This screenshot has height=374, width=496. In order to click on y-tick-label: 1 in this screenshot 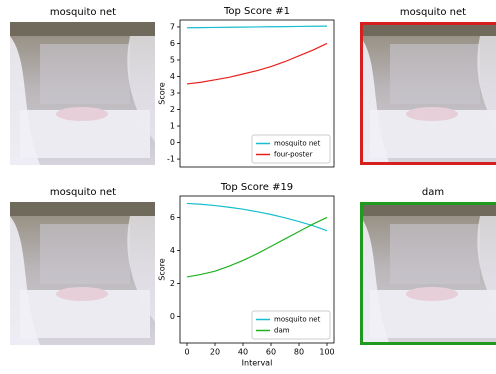, I will do `click(172, 126)`.